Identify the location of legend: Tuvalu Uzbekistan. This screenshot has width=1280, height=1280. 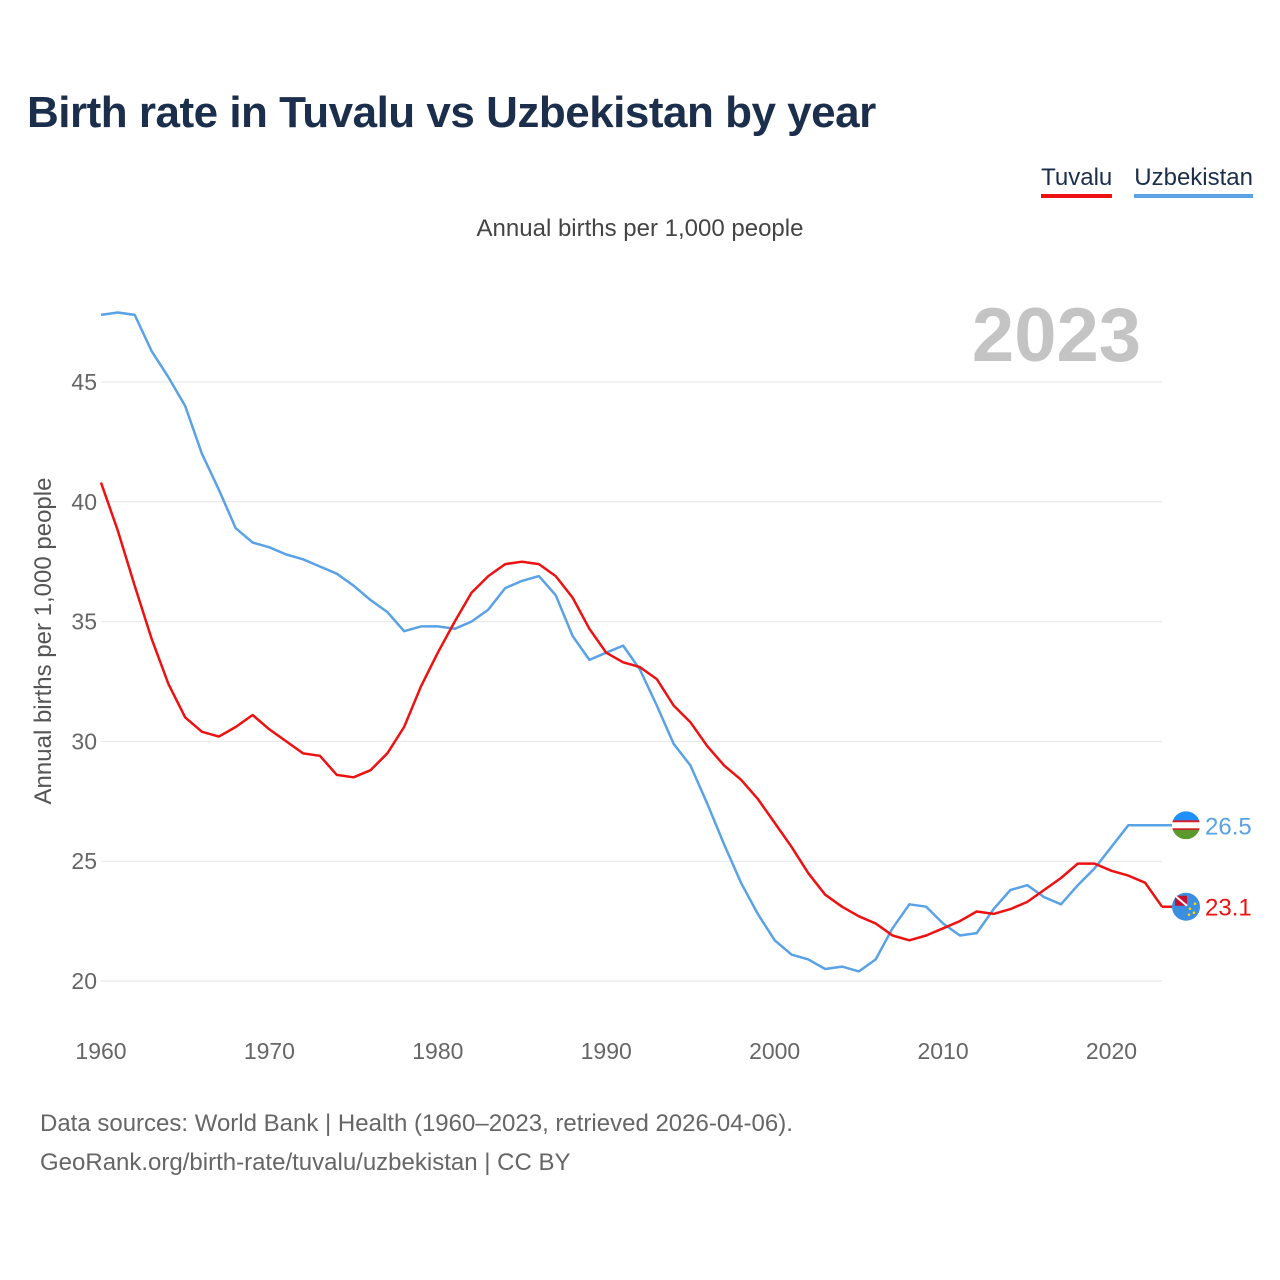
(1147, 181).